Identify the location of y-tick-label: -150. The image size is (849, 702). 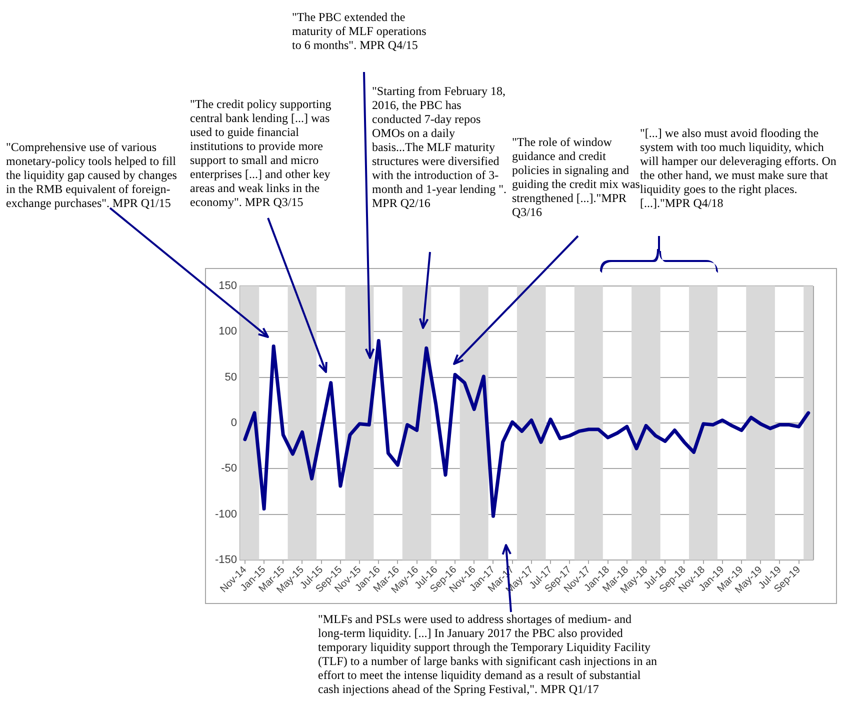
(226, 560).